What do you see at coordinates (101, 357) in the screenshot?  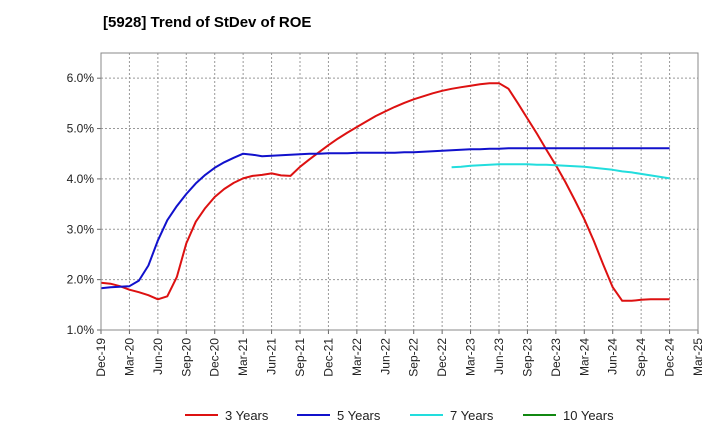 I see `x-tick-label: Dec-19` at bounding box center [101, 357].